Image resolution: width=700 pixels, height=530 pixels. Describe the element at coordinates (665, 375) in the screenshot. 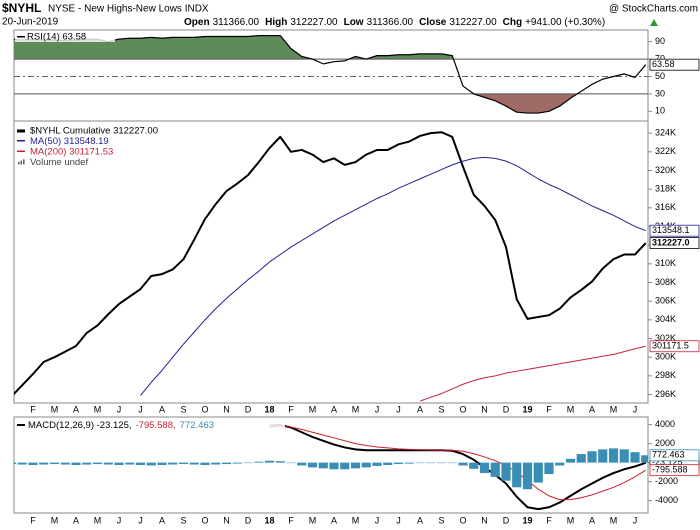

I see `y-tick-label: 298K` at that location.